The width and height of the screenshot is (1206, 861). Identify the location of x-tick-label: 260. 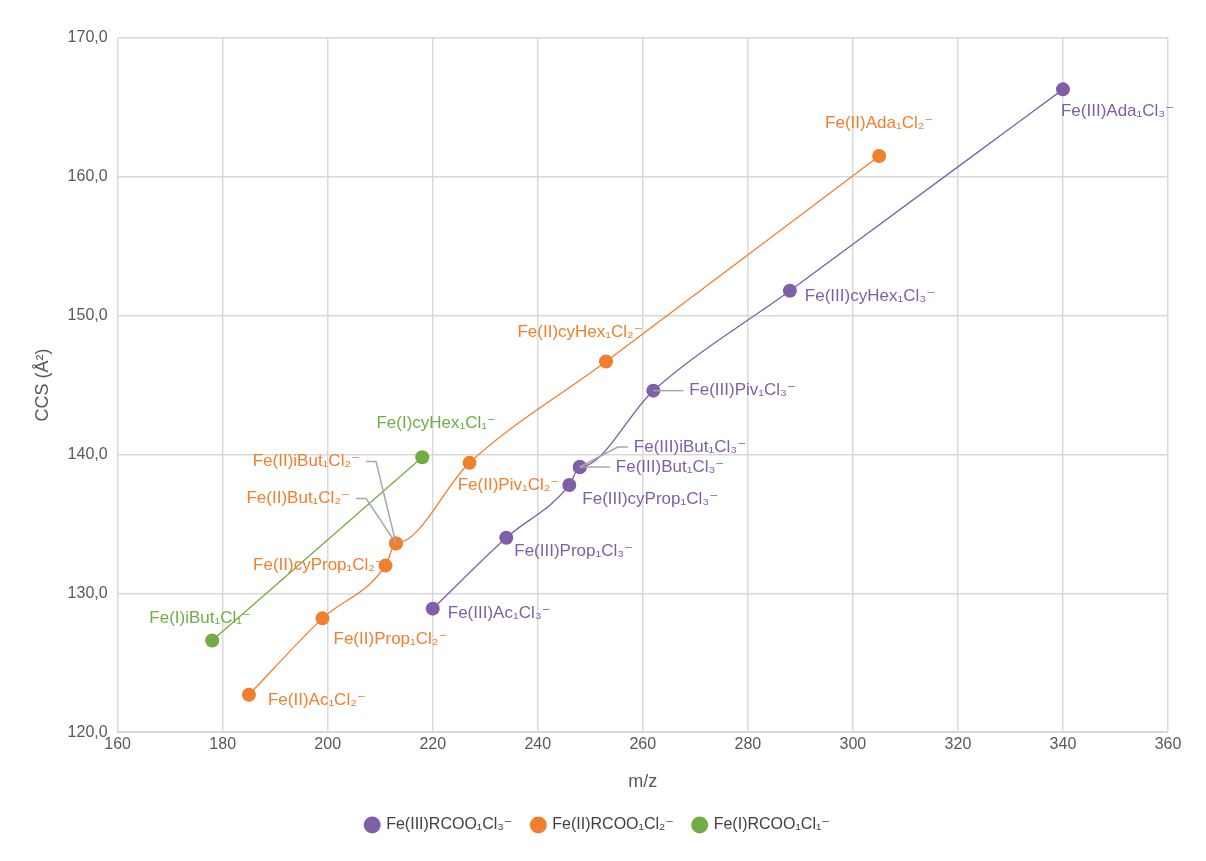
(643, 744).